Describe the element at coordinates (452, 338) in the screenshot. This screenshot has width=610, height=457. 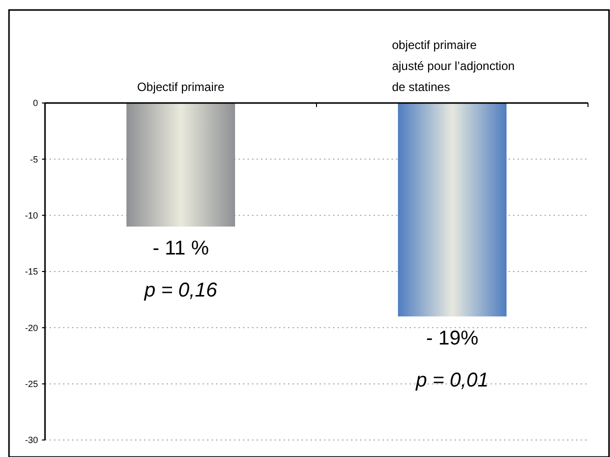
I see `data-label: - 19%` at that location.